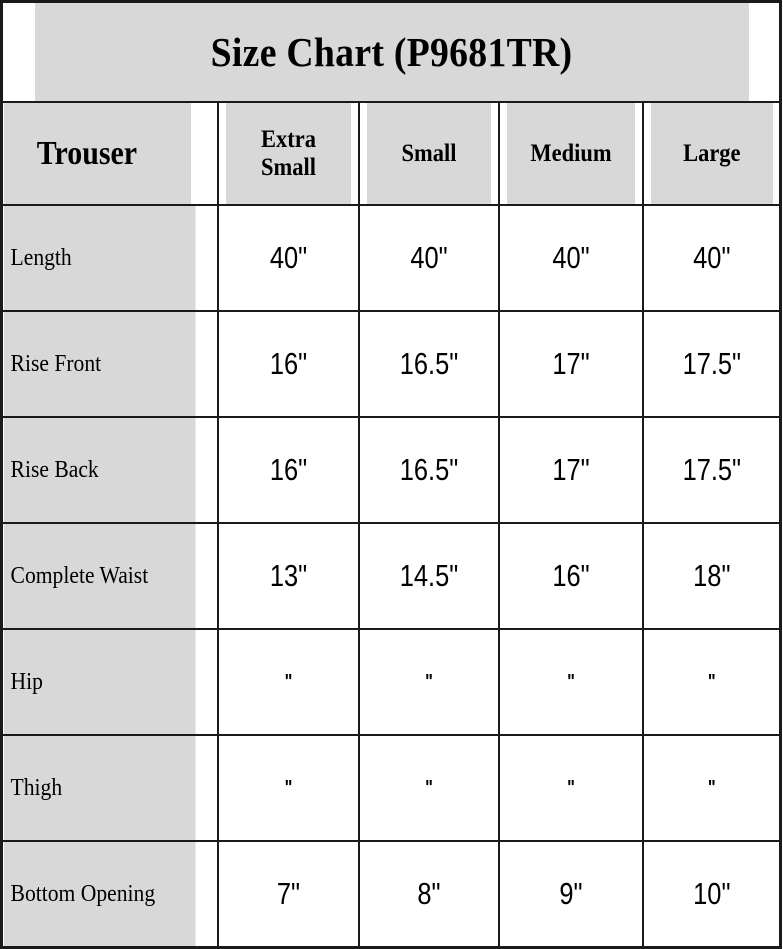 The width and height of the screenshot is (783, 949). I want to click on row-label: Rise Front, so click(98, 364).